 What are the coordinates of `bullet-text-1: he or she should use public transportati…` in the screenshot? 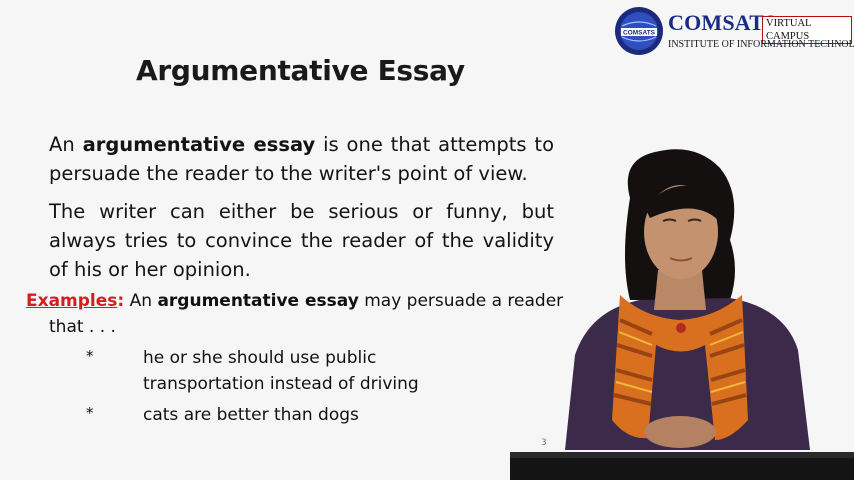 It's located at (293, 371).